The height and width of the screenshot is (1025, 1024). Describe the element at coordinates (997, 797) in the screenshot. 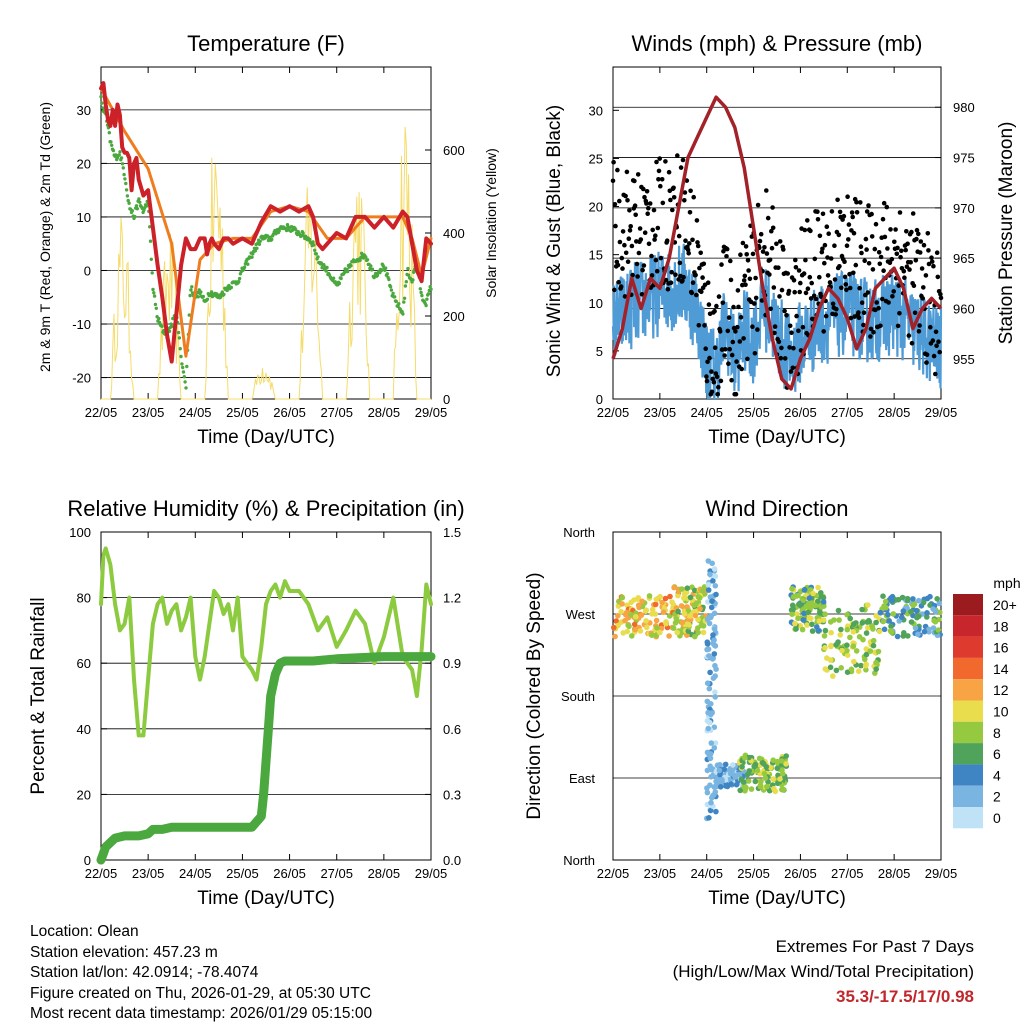

I see `direction-legend-label: 2` at that location.